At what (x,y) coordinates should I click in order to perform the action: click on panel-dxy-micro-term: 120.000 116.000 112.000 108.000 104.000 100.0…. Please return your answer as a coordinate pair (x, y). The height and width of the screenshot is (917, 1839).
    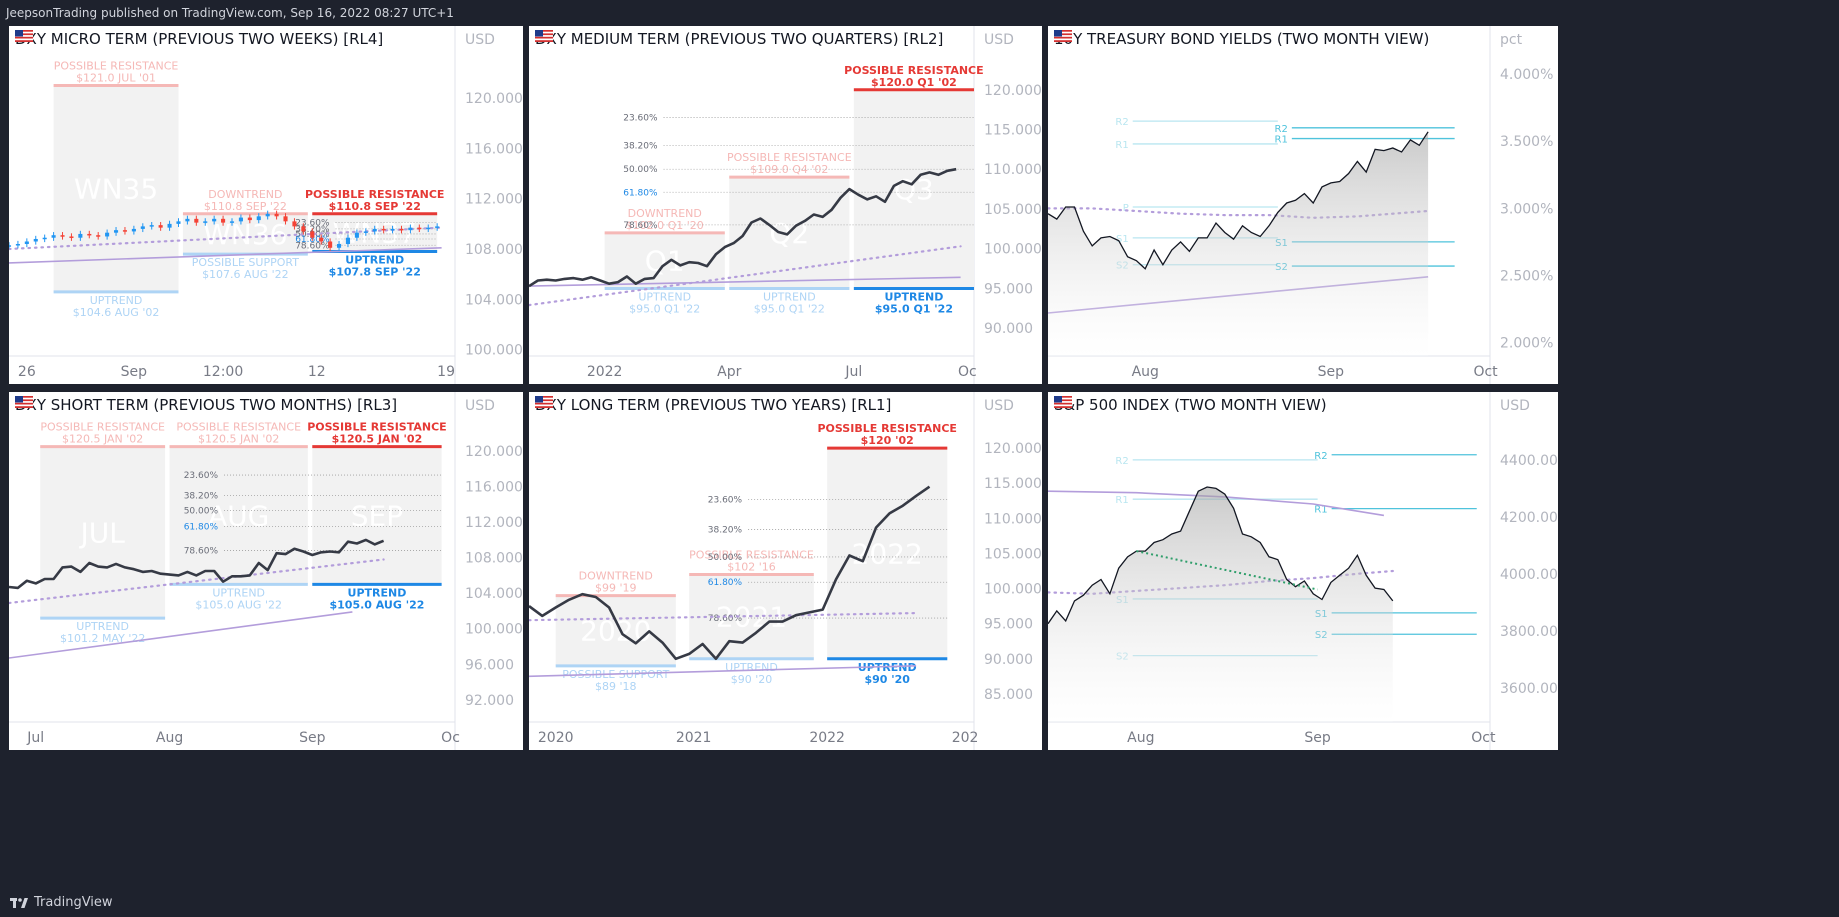
    Looking at the image, I should click on (266, 205).